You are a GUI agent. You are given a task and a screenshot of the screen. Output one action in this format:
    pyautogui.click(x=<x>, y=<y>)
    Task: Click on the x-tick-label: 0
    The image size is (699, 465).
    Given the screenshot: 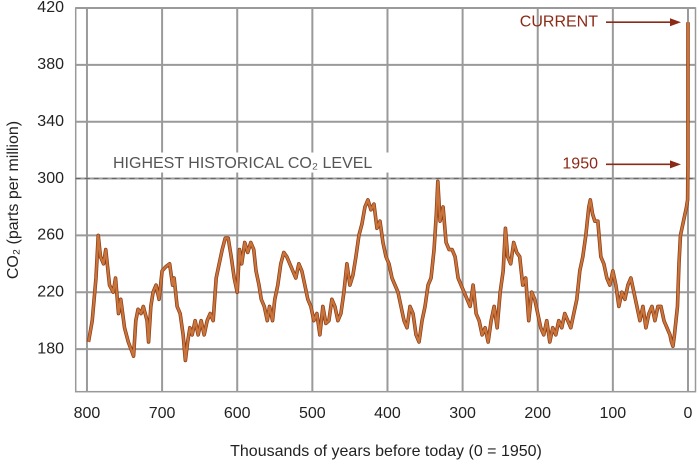 What is the action you would take?
    pyautogui.click(x=688, y=413)
    